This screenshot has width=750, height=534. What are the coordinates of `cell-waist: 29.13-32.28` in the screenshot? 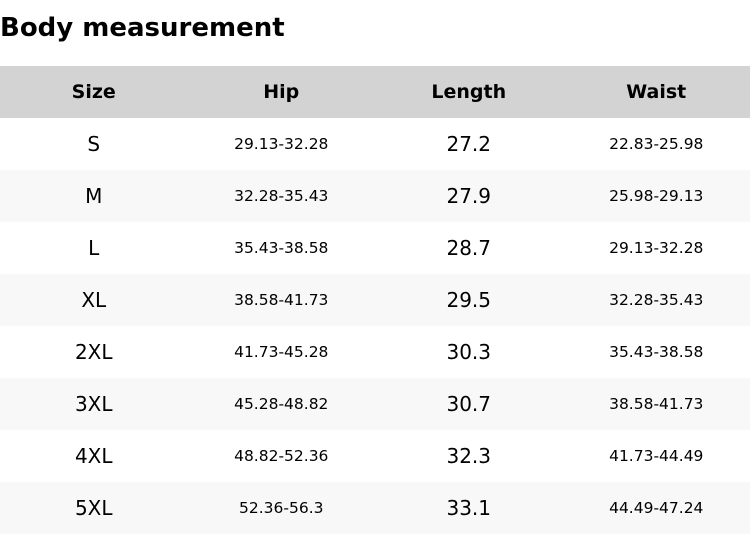 It's located at (656, 248).